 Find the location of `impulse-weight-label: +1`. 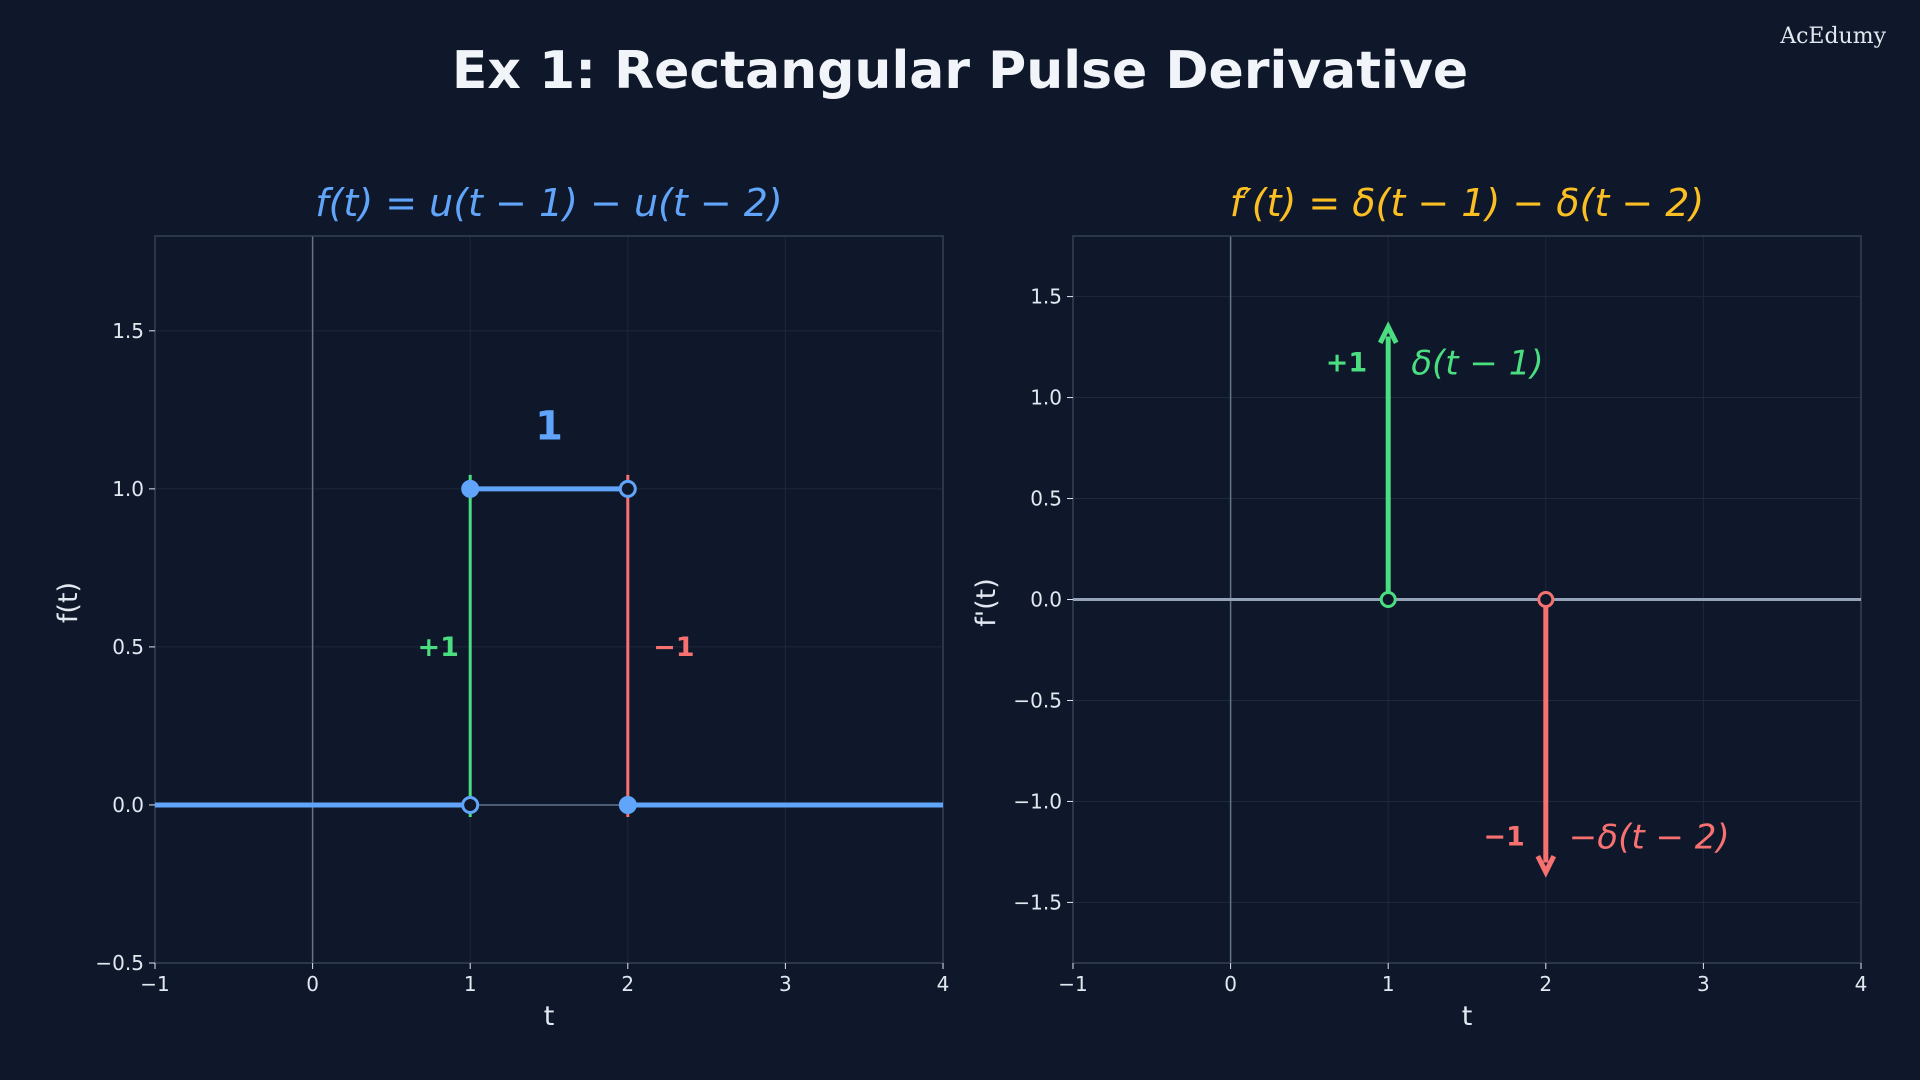

impulse-weight-label: +1 is located at coordinates (1346, 362).